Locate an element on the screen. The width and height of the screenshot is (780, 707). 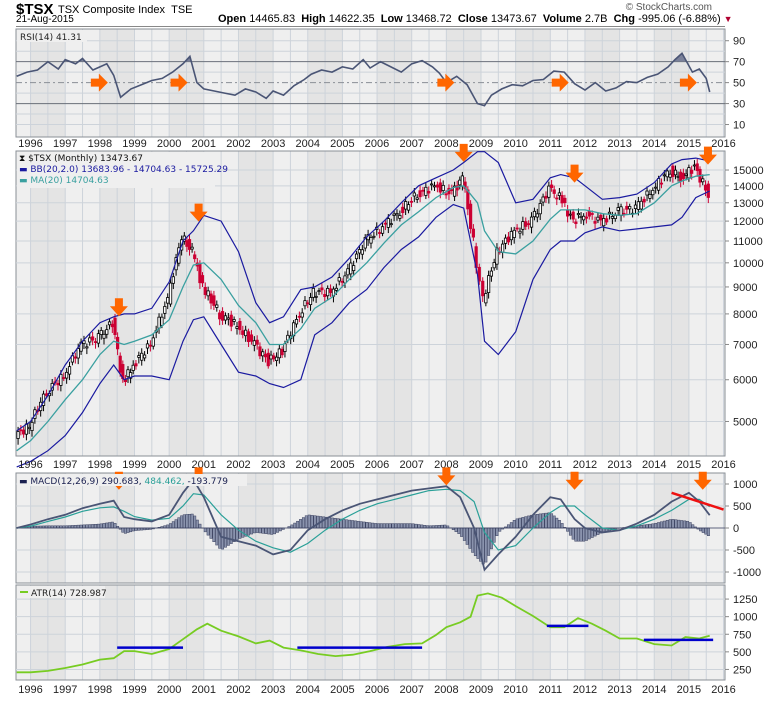
rsi-legend is located at coordinates (52, 36).